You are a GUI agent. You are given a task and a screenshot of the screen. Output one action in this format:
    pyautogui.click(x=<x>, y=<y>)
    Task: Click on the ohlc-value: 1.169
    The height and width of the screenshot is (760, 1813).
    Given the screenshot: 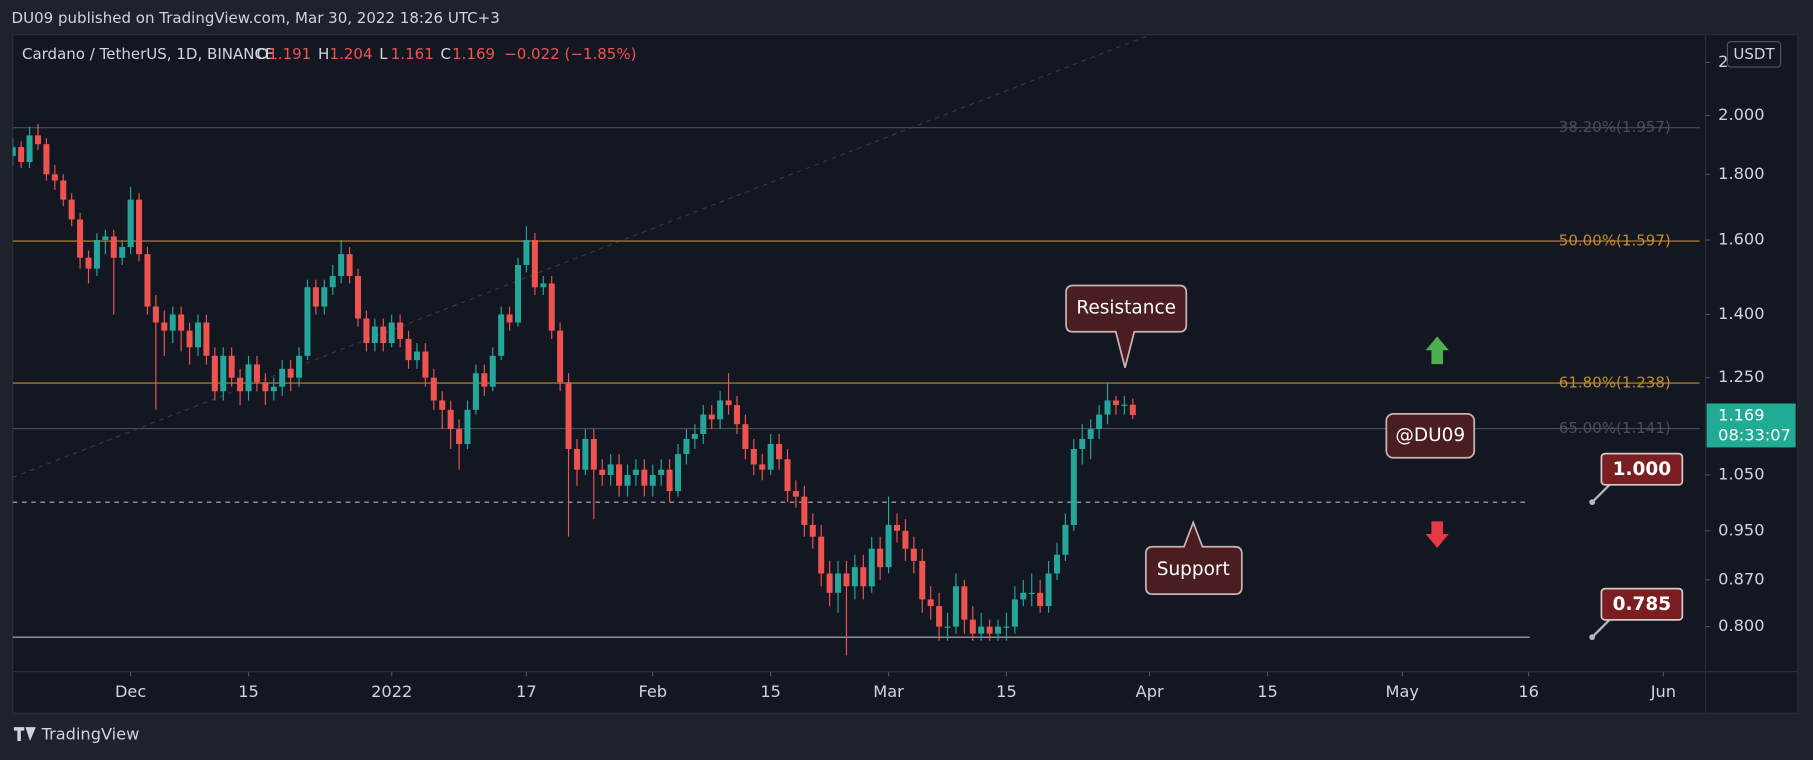 What is the action you would take?
    pyautogui.click(x=473, y=54)
    